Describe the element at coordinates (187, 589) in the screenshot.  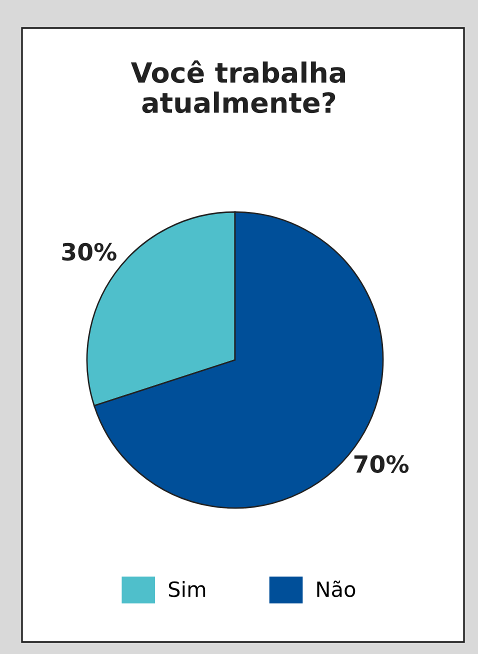
I see `legend-label: Sim` at that location.